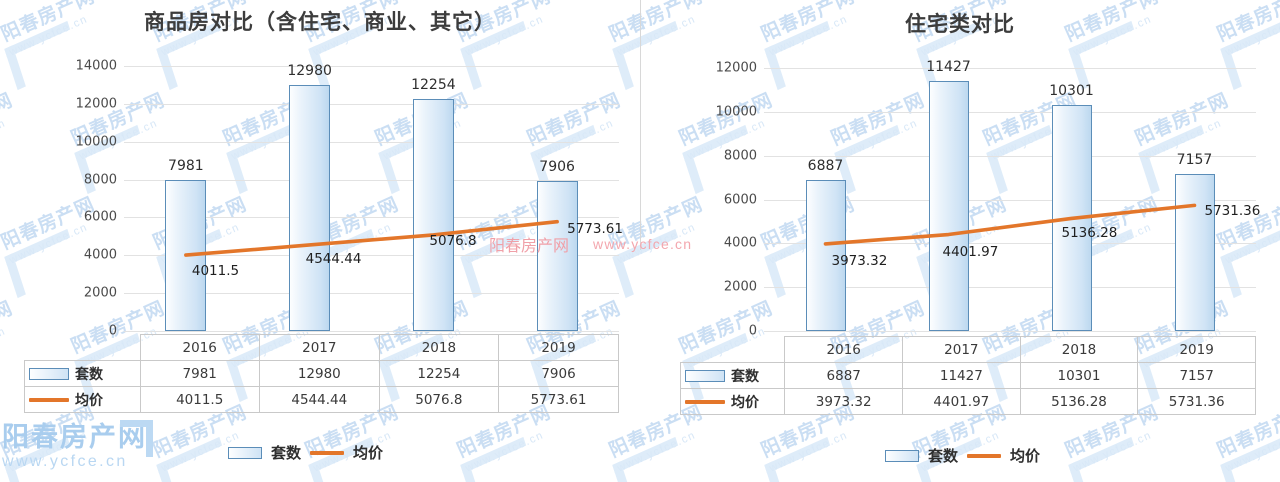  Describe the element at coordinates (305, 452) in the screenshot. I see `chart-legend-commercial-housing: 套数 均价` at that location.